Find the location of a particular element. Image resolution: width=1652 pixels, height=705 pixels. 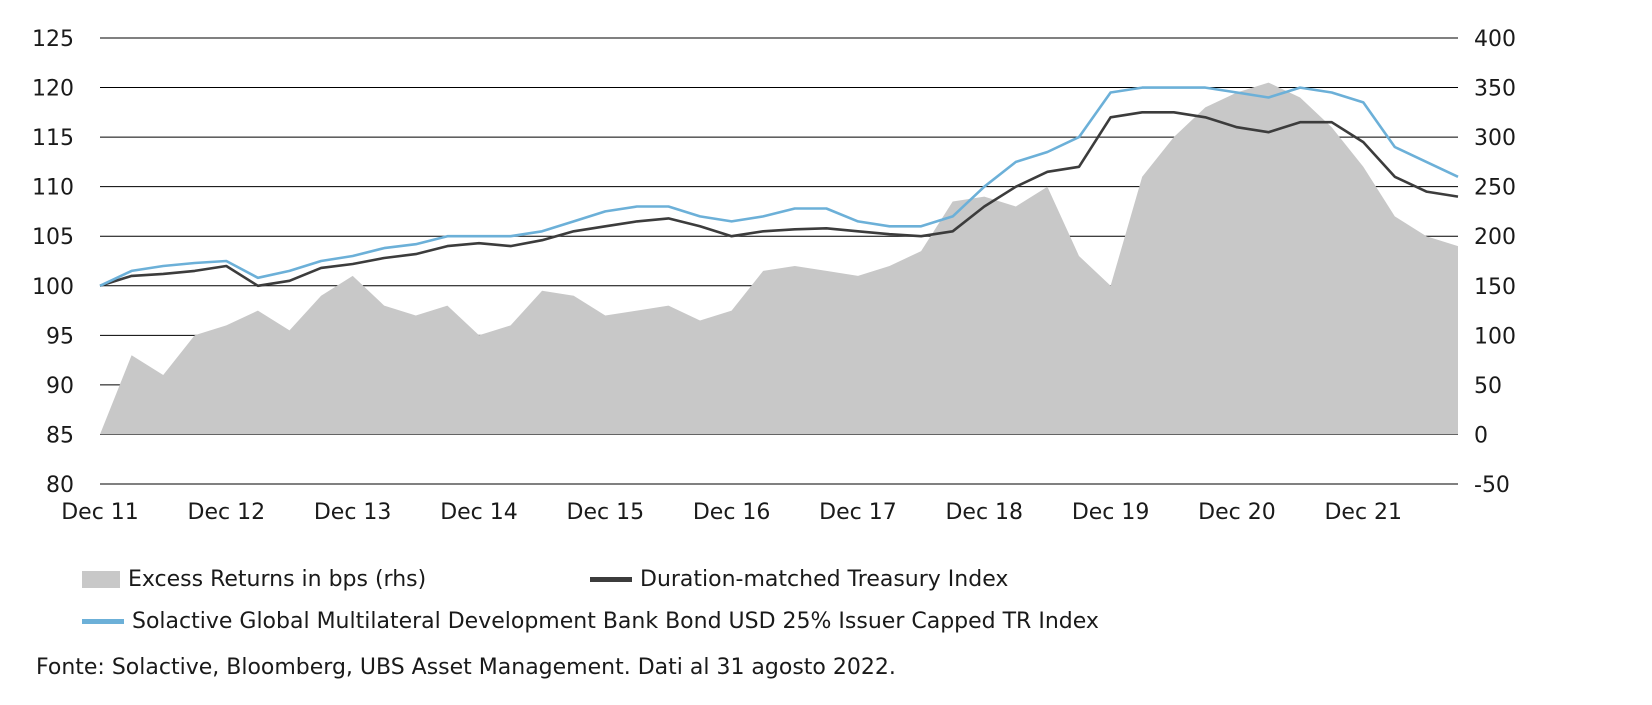

x-tick-label: Dec 18 is located at coordinates (984, 512).